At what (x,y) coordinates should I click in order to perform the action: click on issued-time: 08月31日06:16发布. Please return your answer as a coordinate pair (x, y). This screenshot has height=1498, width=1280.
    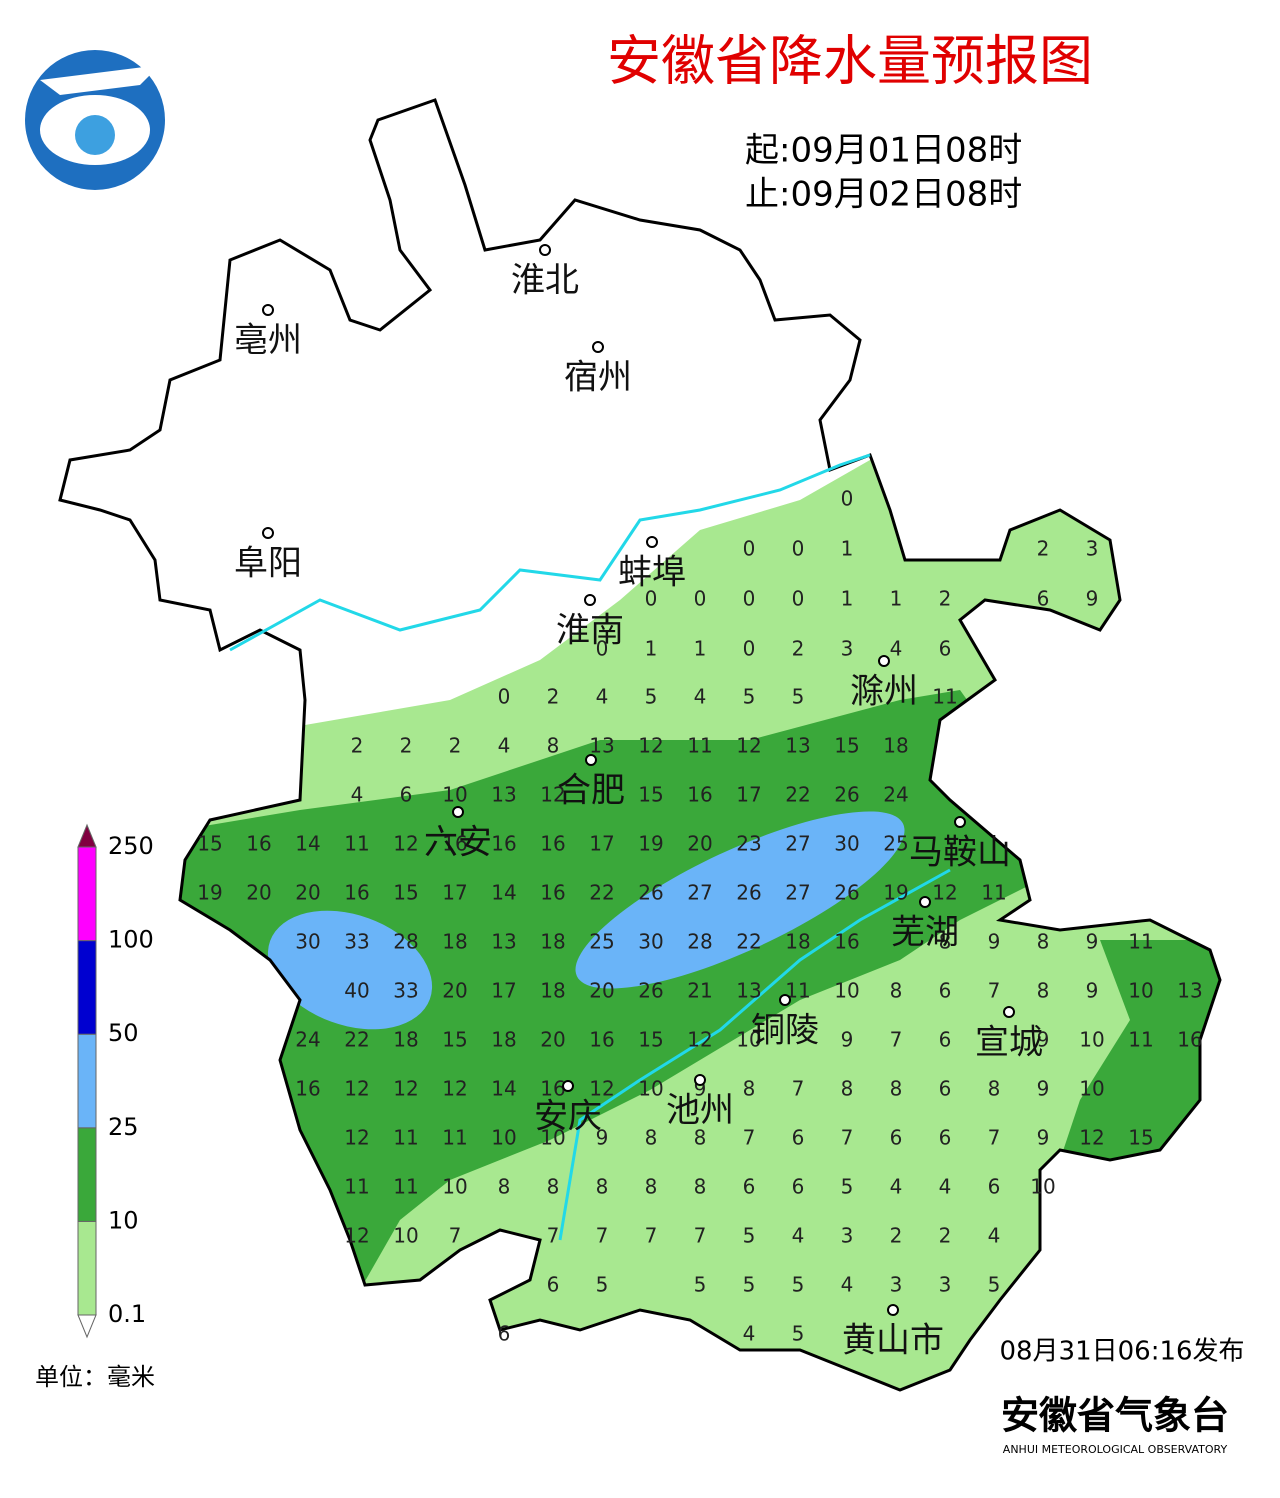
    Looking at the image, I should click on (1121, 1352).